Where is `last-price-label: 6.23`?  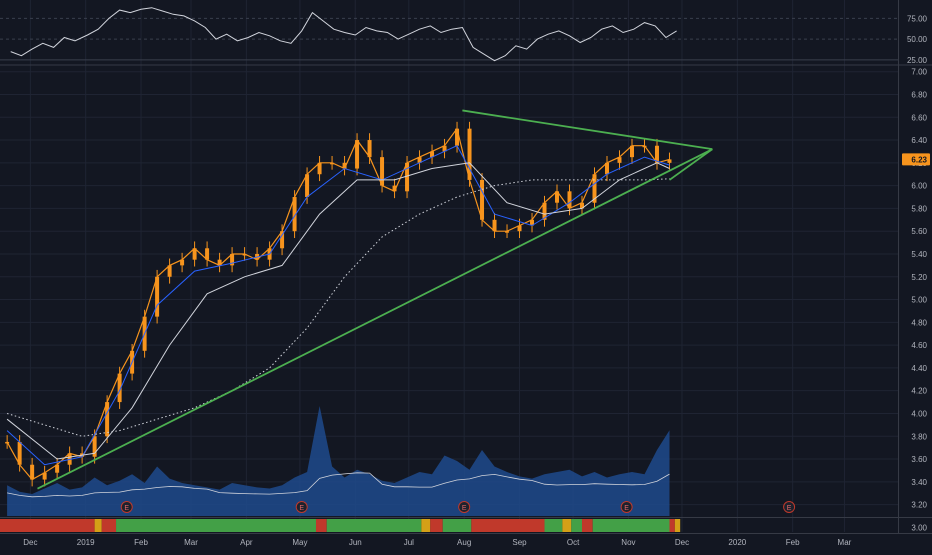 last-price-label: 6.23 is located at coordinates (919, 159).